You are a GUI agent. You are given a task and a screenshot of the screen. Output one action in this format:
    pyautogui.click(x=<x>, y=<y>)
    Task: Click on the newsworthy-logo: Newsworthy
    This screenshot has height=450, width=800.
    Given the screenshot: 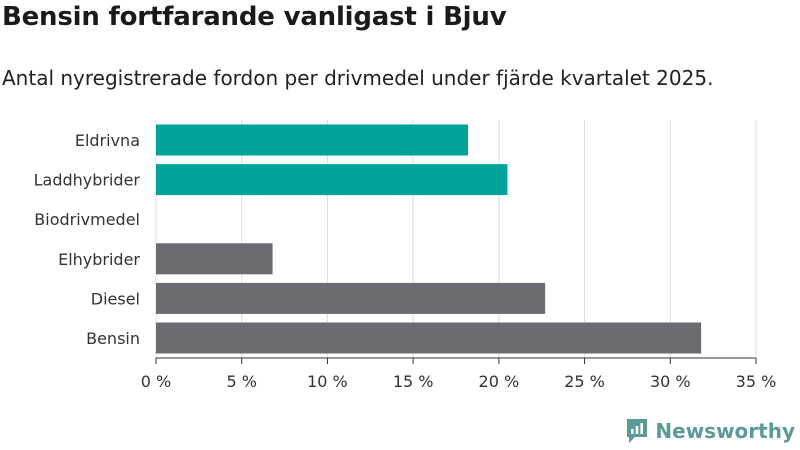 What is the action you would take?
    pyautogui.click(x=710, y=431)
    